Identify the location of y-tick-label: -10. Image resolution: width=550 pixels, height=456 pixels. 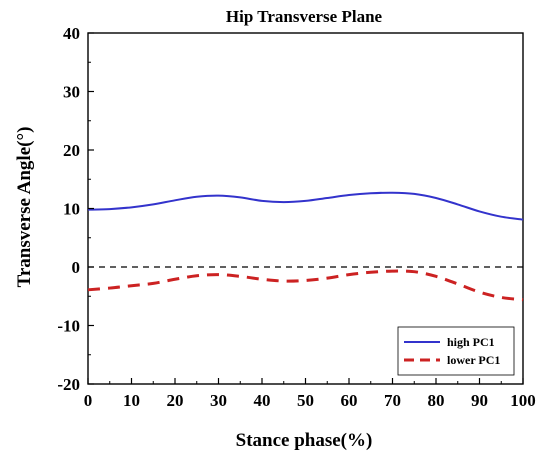
(68, 326).